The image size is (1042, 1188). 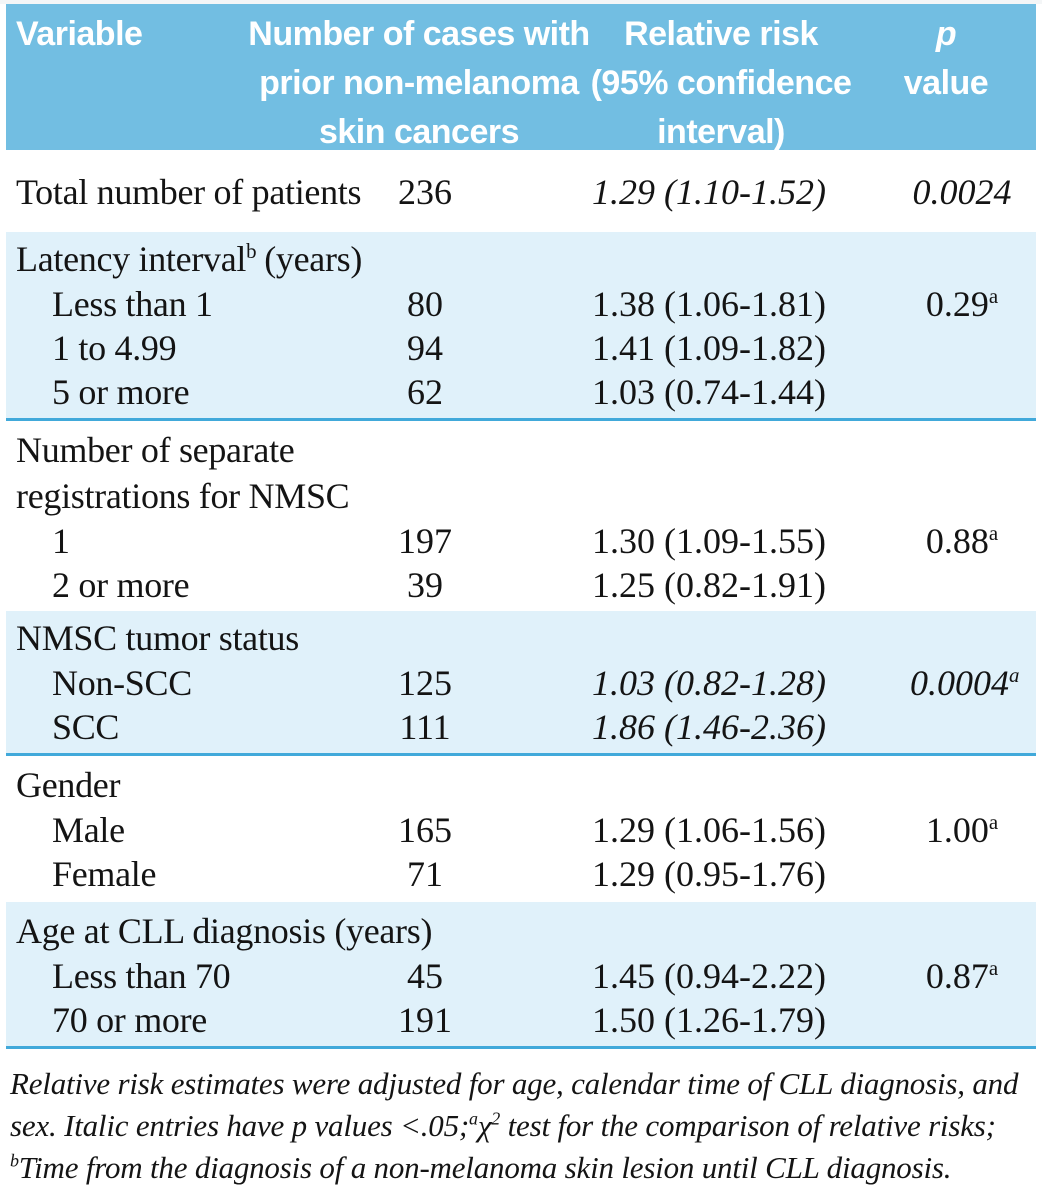 What do you see at coordinates (957, 830) in the screenshot?
I see `p-value-text: 1.00` at bounding box center [957, 830].